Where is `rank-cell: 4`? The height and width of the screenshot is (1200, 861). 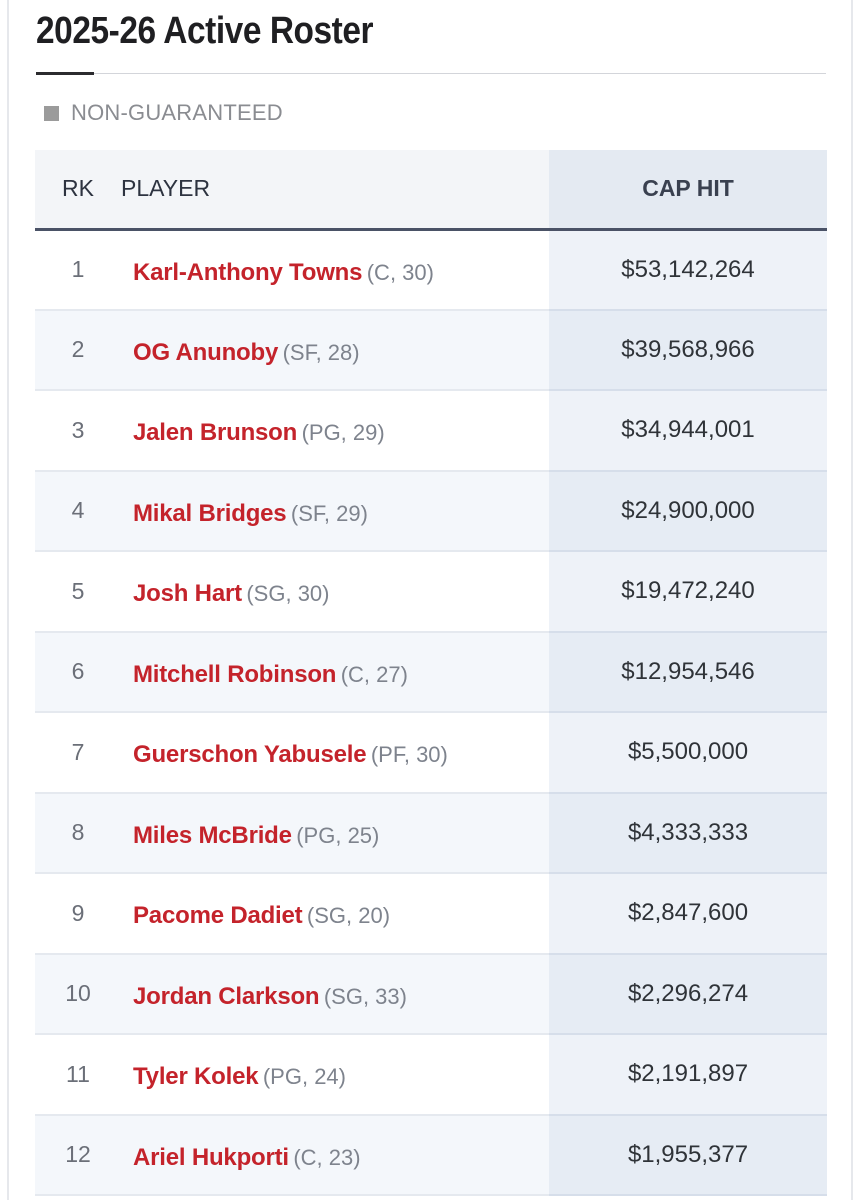 rank-cell: 4 is located at coordinates (78, 511).